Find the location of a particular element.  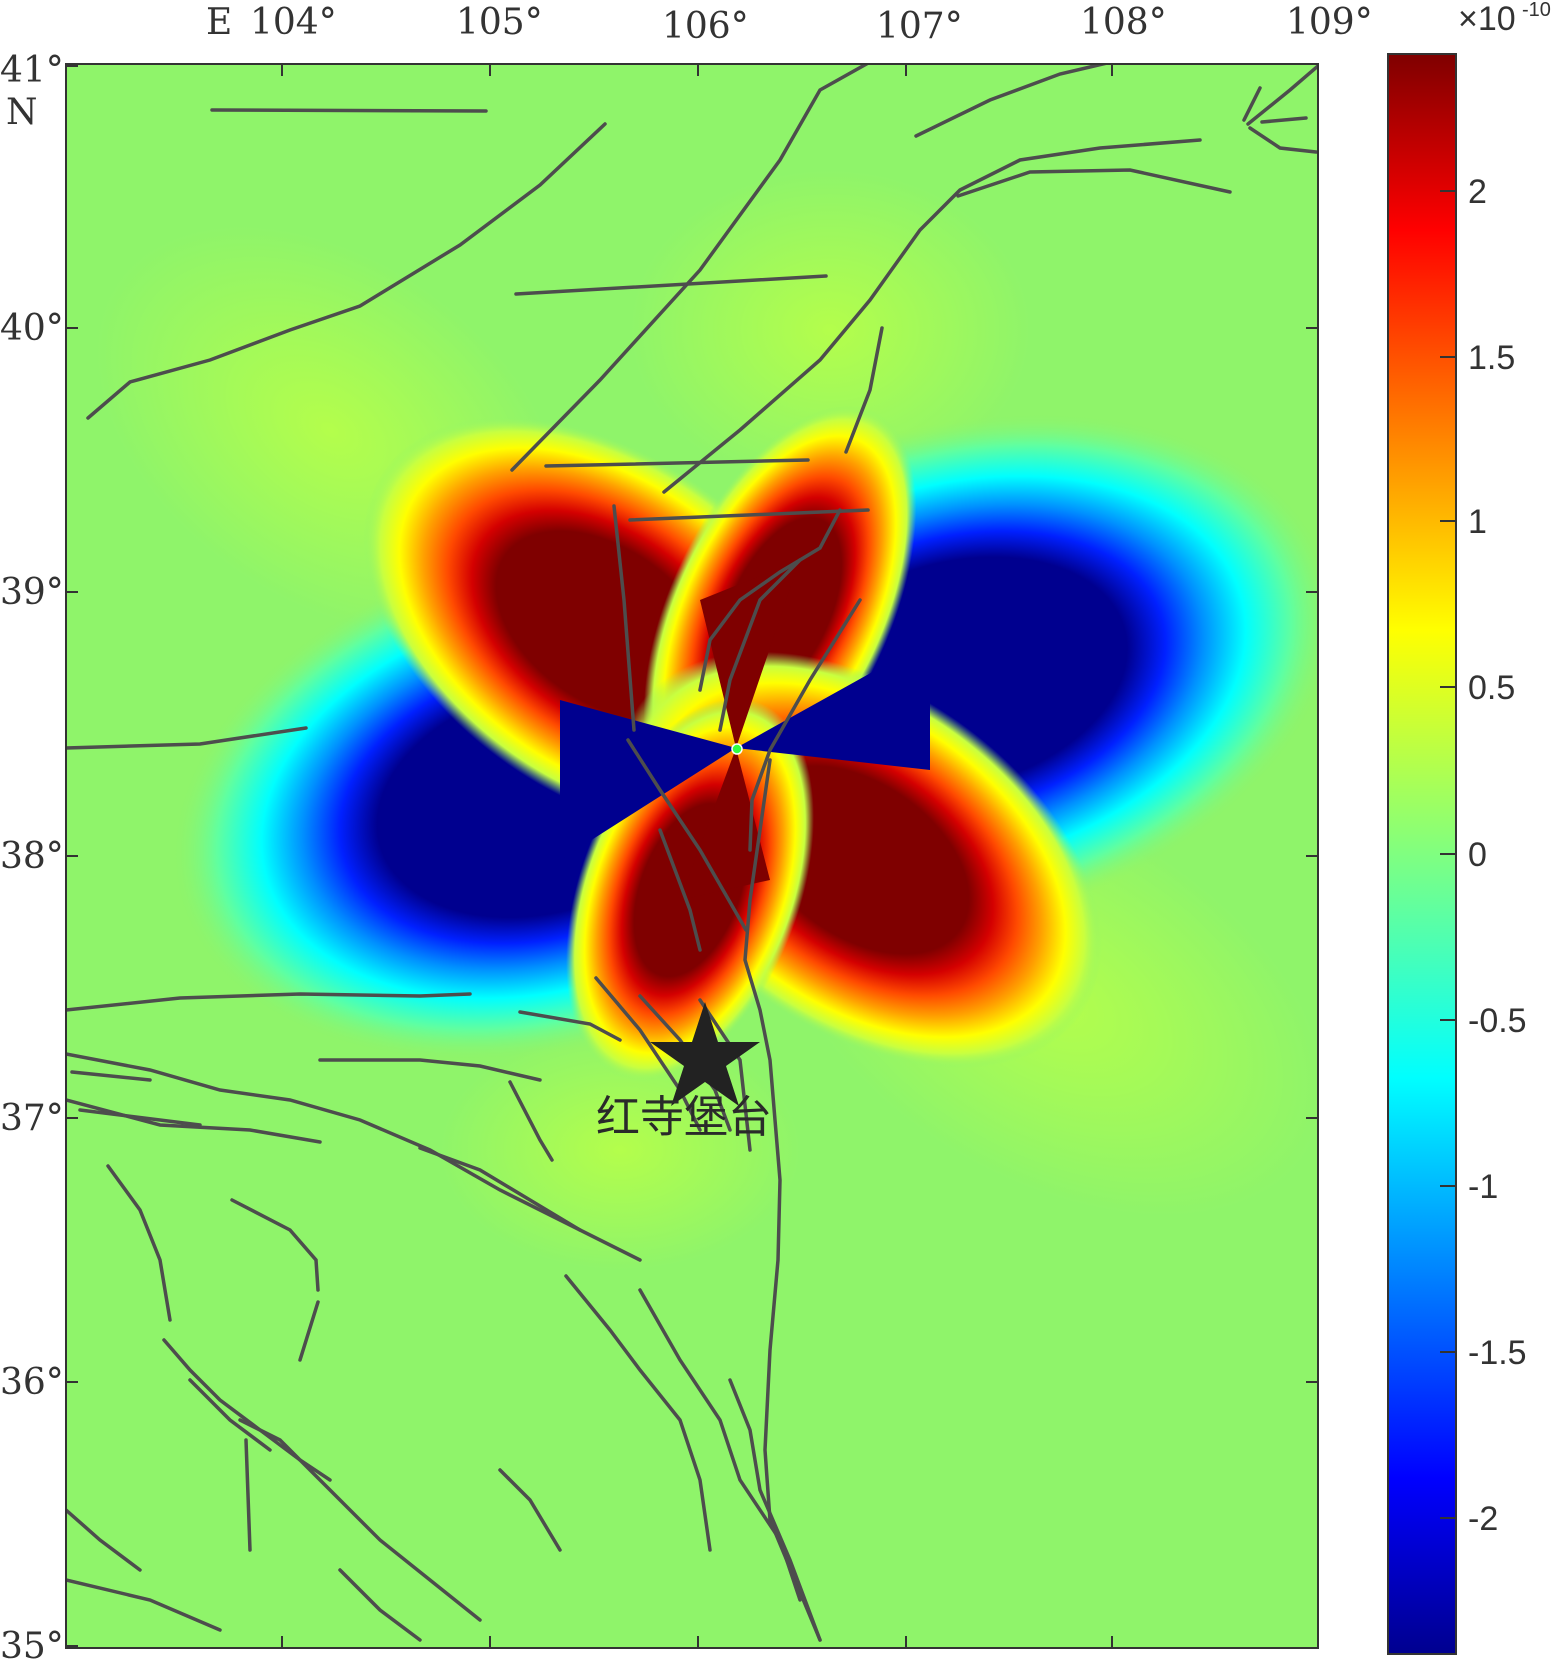

halo-n is located at coordinates (830, 330).